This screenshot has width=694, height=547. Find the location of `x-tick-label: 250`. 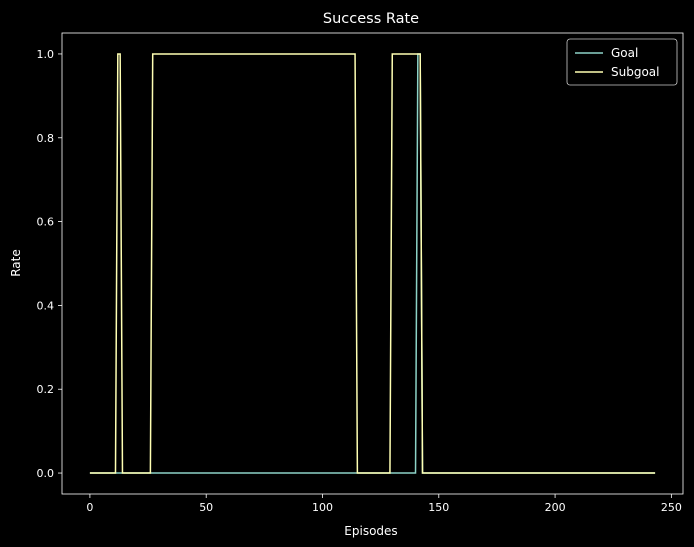

x-tick-label: 250 is located at coordinates (671, 507).